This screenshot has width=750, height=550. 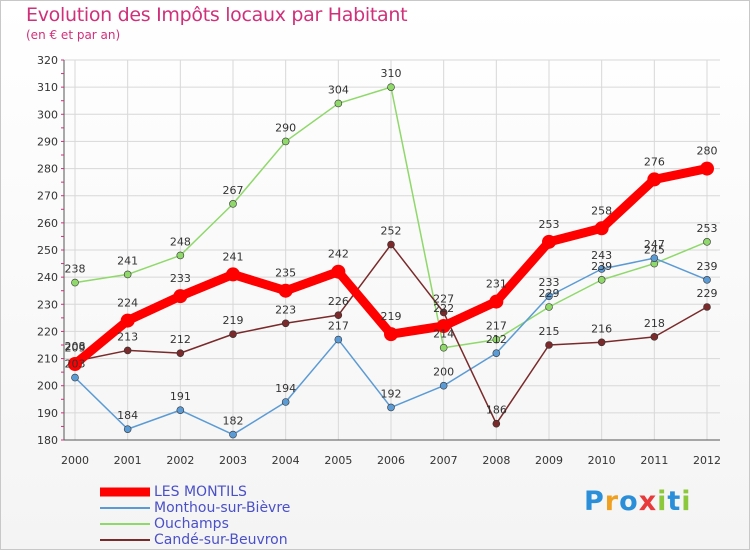 I want to click on legend-label: Ouchamps, so click(x=191, y=524).